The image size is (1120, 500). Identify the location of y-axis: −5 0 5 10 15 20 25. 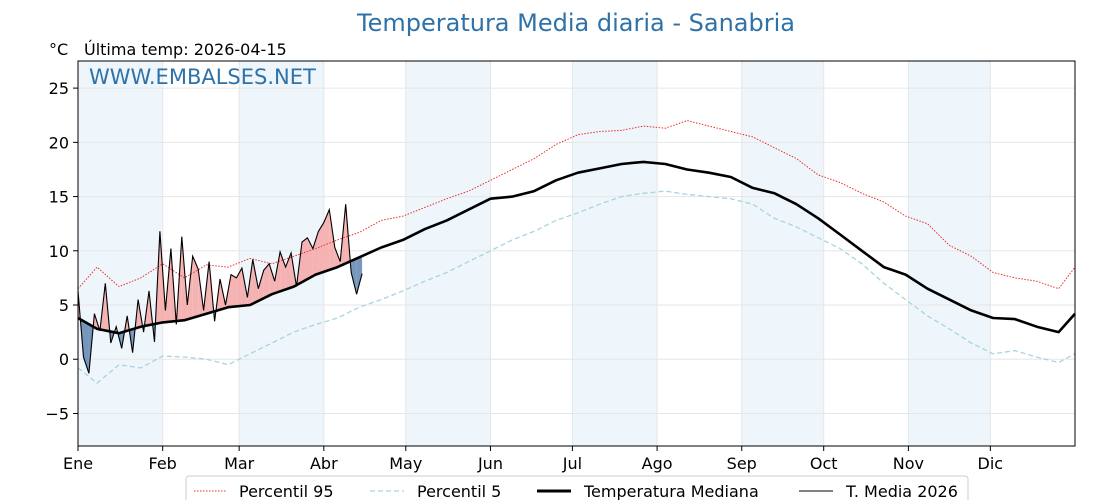
(61, 251).